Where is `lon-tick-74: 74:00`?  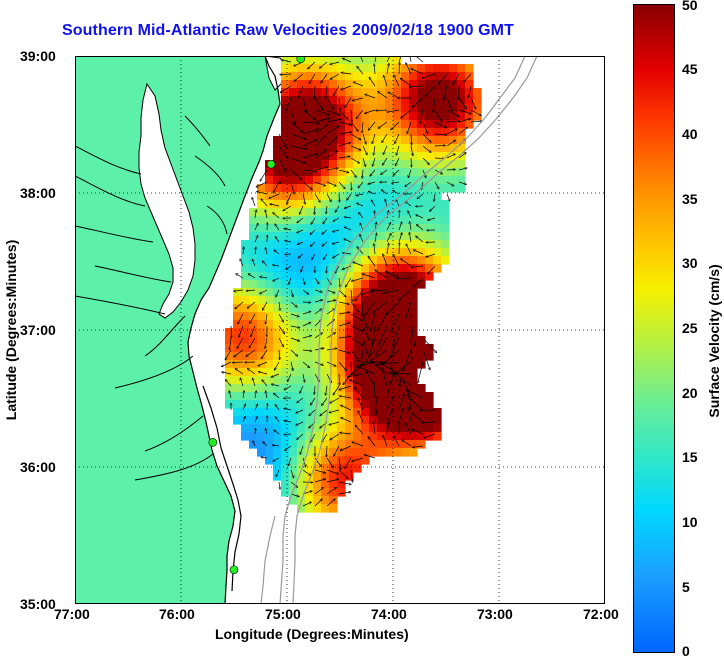 lon-tick-74: 74:00 is located at coordinates (389, 614).